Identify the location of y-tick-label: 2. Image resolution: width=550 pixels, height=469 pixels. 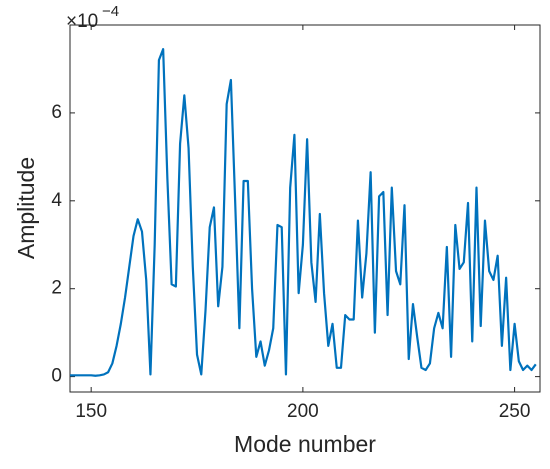
(56, 288).